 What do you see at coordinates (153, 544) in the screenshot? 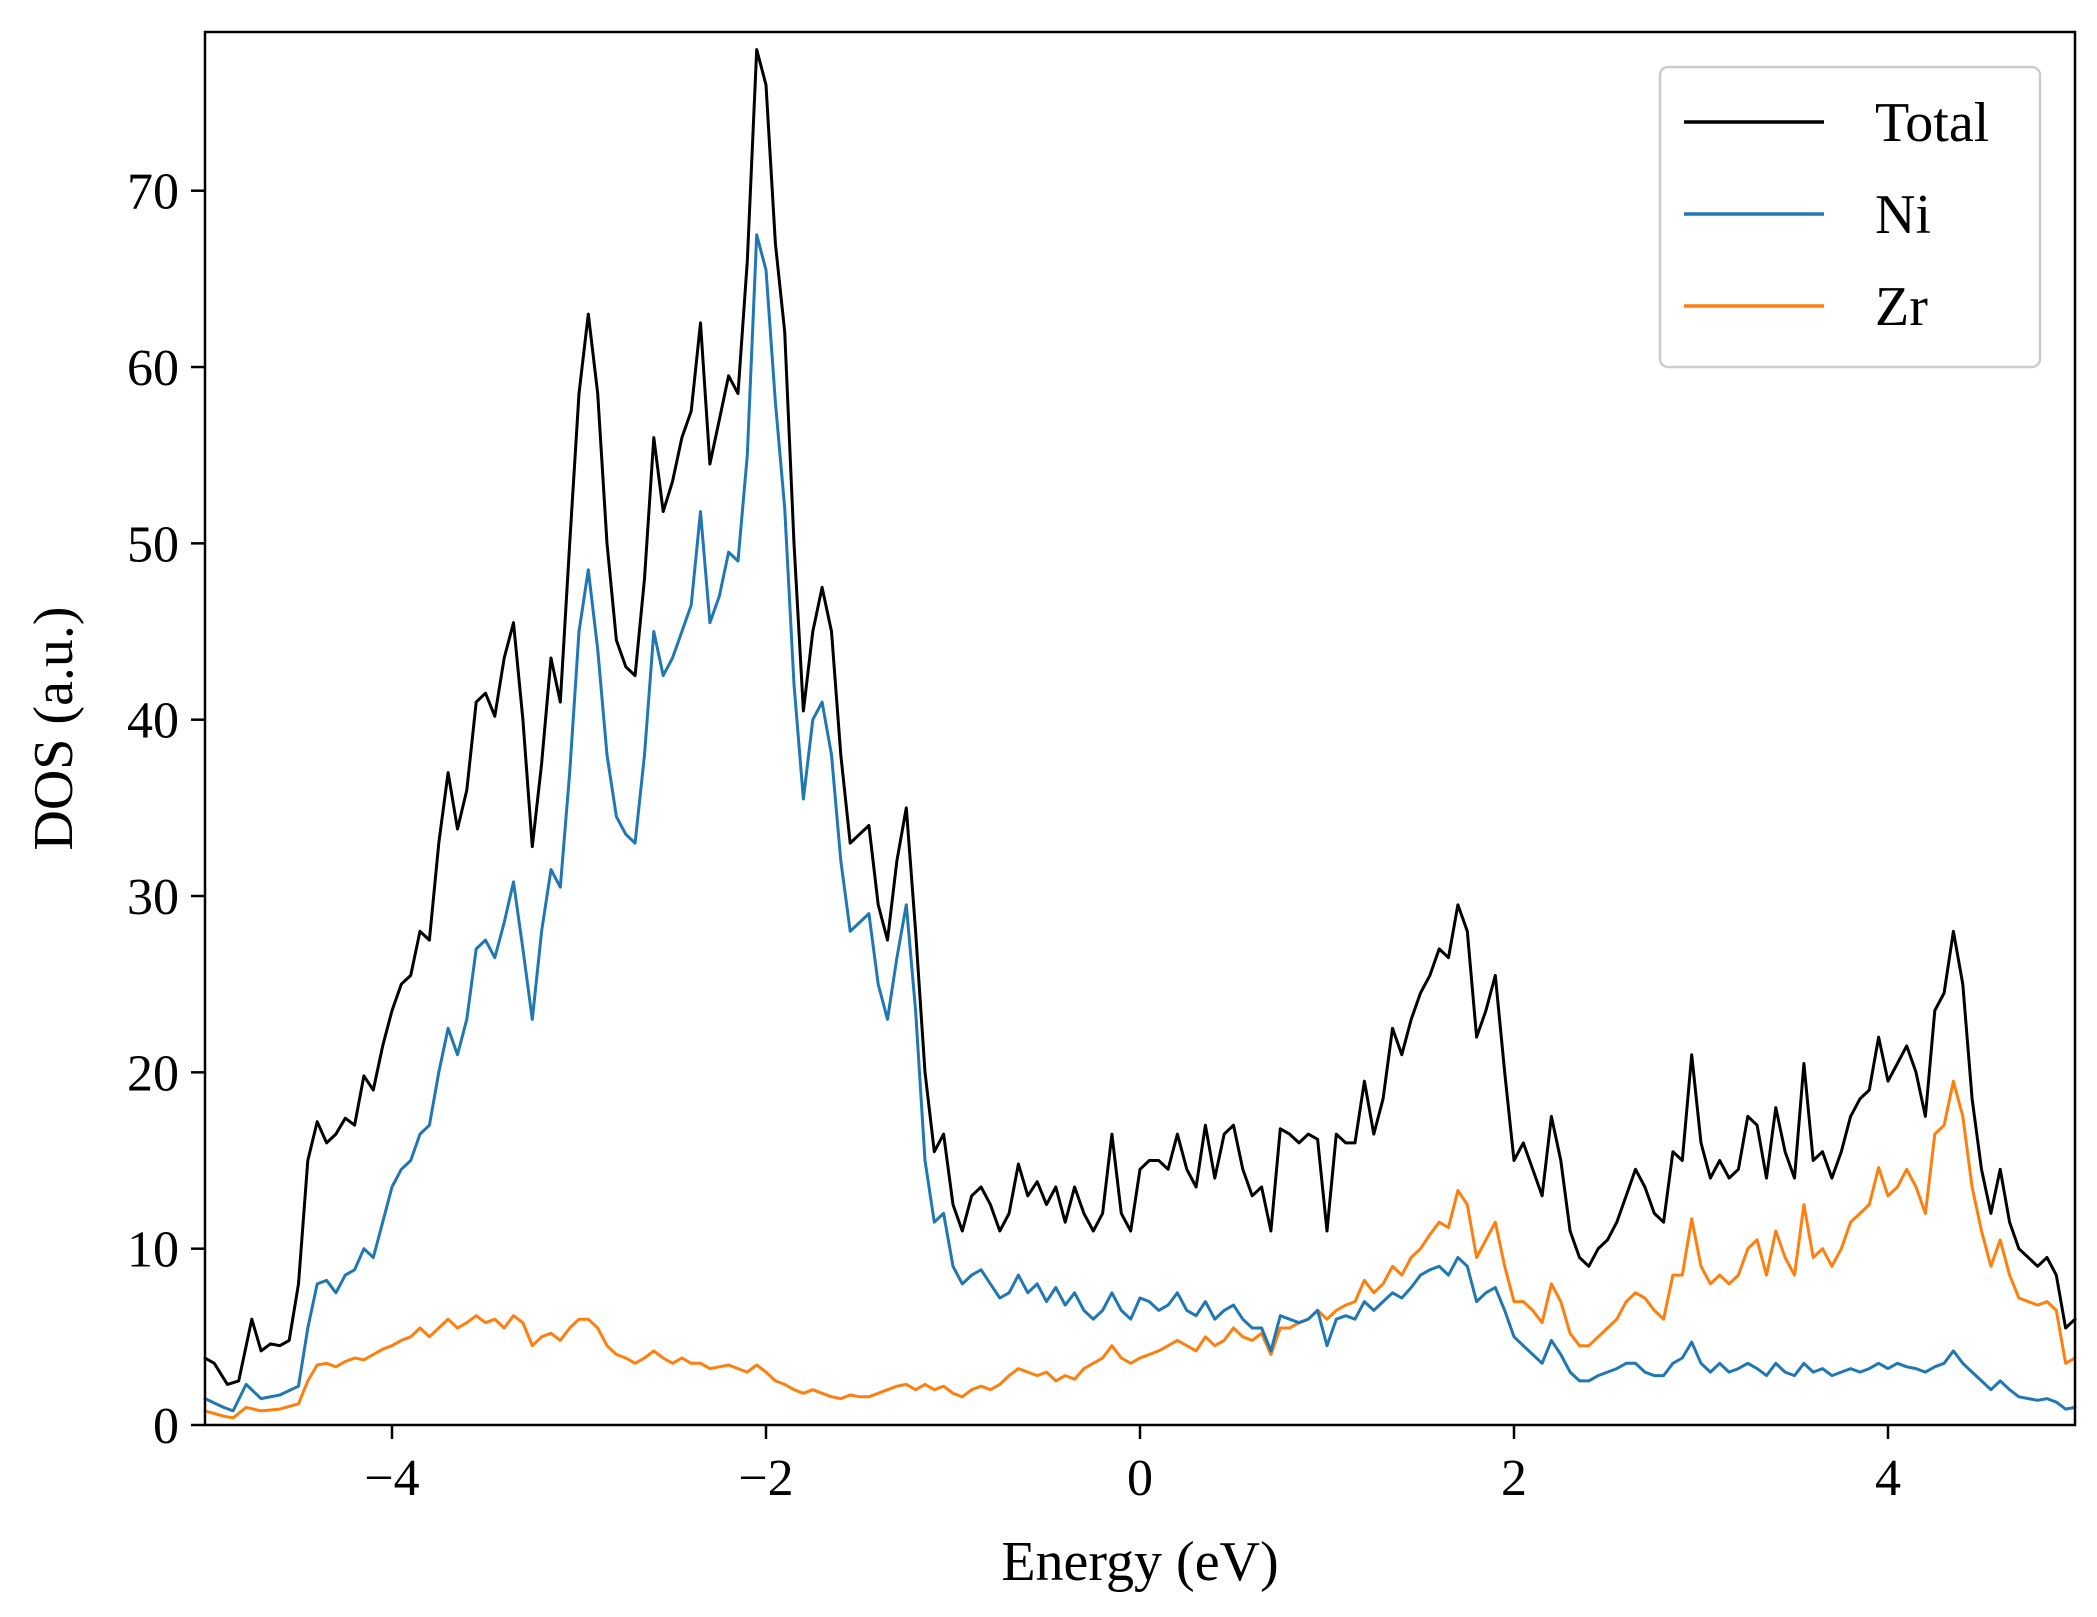
I see `y-tick-label: 50` at bounding box center [153, 544].